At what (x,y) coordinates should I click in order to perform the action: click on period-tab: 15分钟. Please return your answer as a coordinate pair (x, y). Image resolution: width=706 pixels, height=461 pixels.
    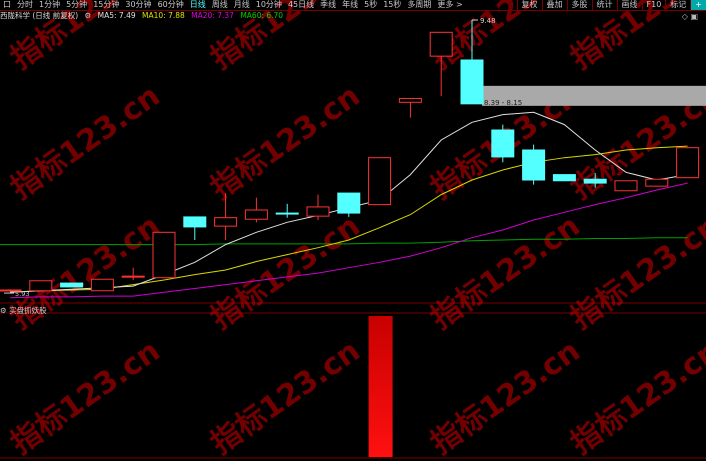
    Looking at the image, I should click on (106, 4).